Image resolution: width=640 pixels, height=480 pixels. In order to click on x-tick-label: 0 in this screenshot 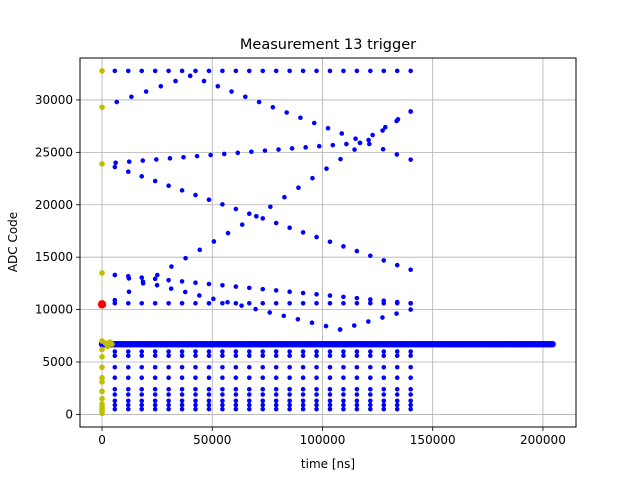, I will do `click(102, 440)`.